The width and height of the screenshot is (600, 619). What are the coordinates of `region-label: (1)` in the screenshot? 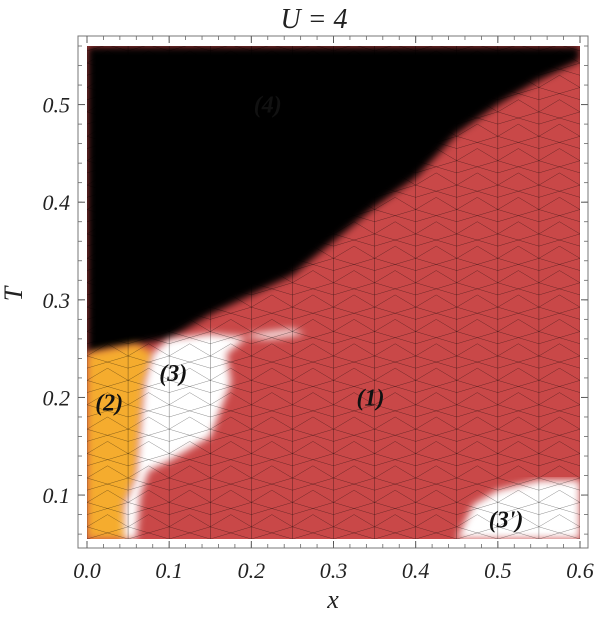 It's located at (370, 398).